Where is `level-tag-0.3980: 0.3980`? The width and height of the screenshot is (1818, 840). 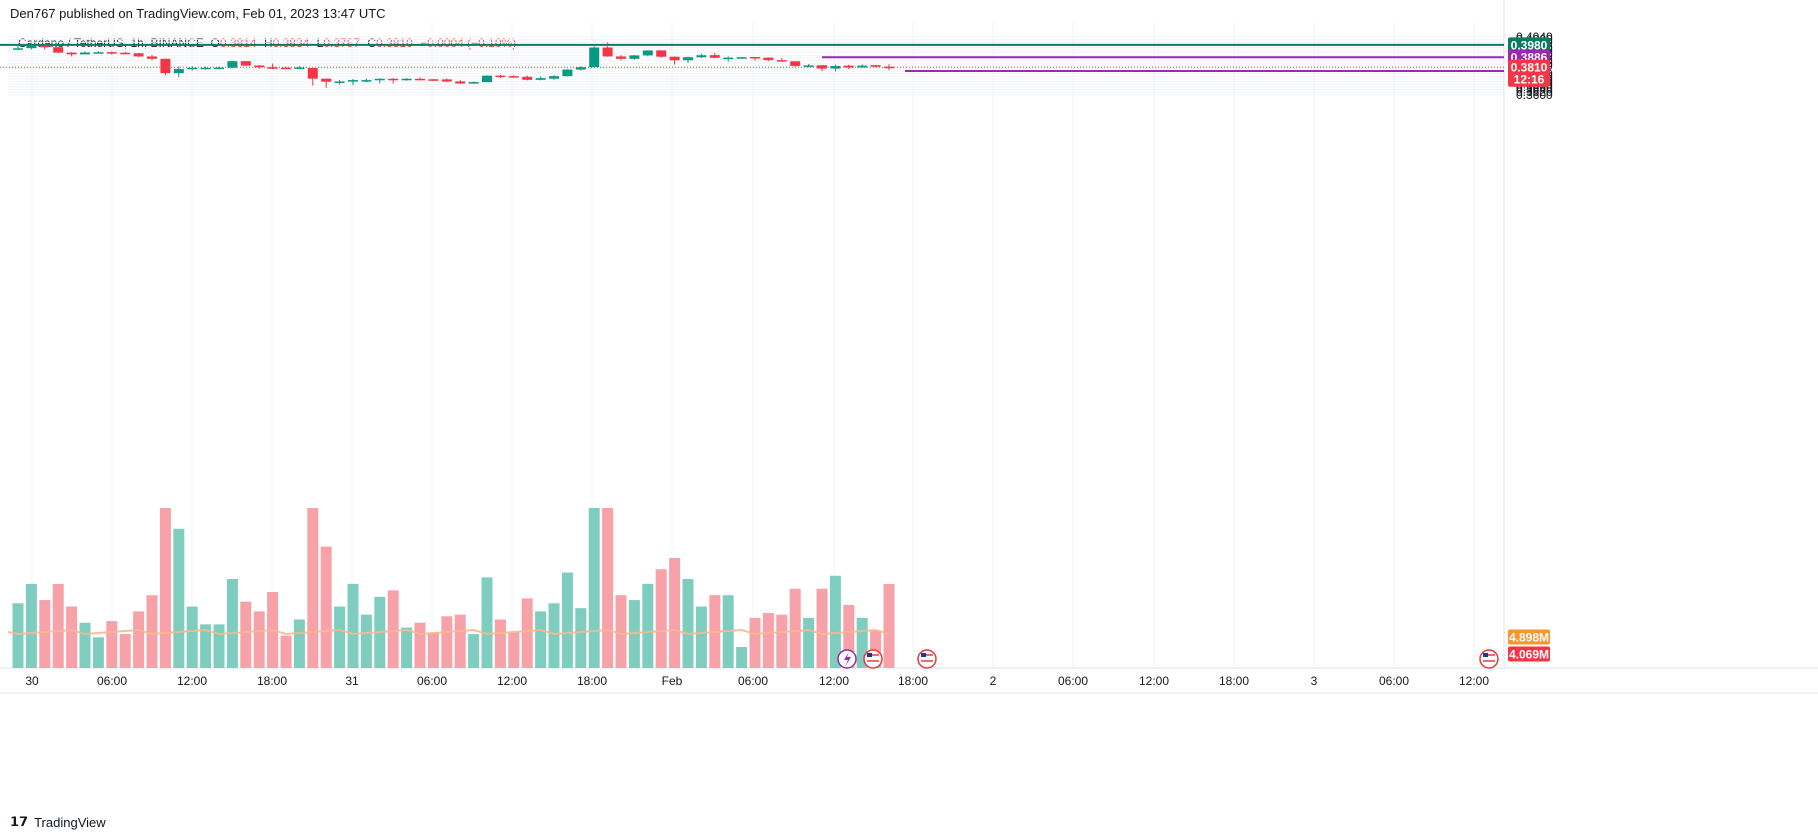
level-tag-0.3980: 0.3980 is located at coordinates (1529, 45).